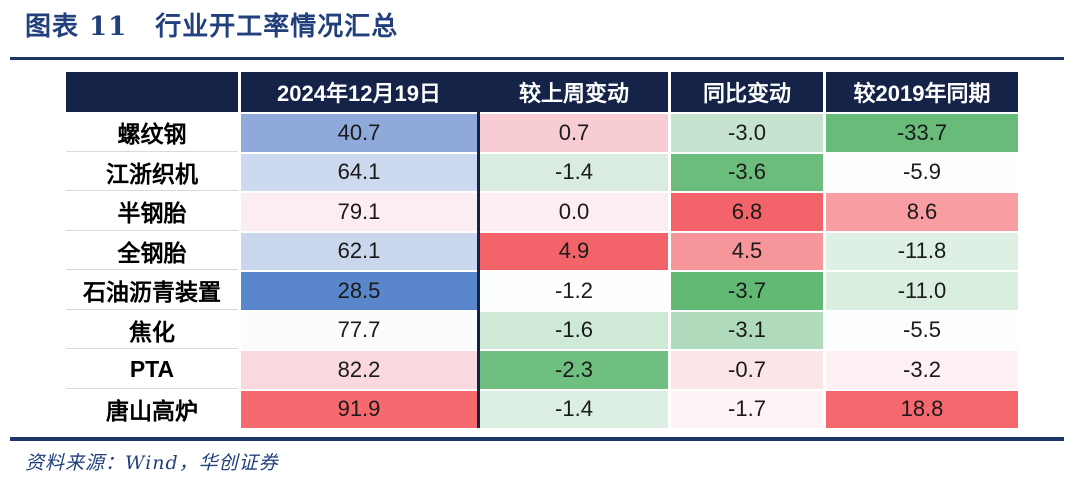 The image size is (1080, 489). What do you see at coordinates (359, 212) in the screenshot?
I see `value-cell: 79.1` at bounding box center [359, 212].